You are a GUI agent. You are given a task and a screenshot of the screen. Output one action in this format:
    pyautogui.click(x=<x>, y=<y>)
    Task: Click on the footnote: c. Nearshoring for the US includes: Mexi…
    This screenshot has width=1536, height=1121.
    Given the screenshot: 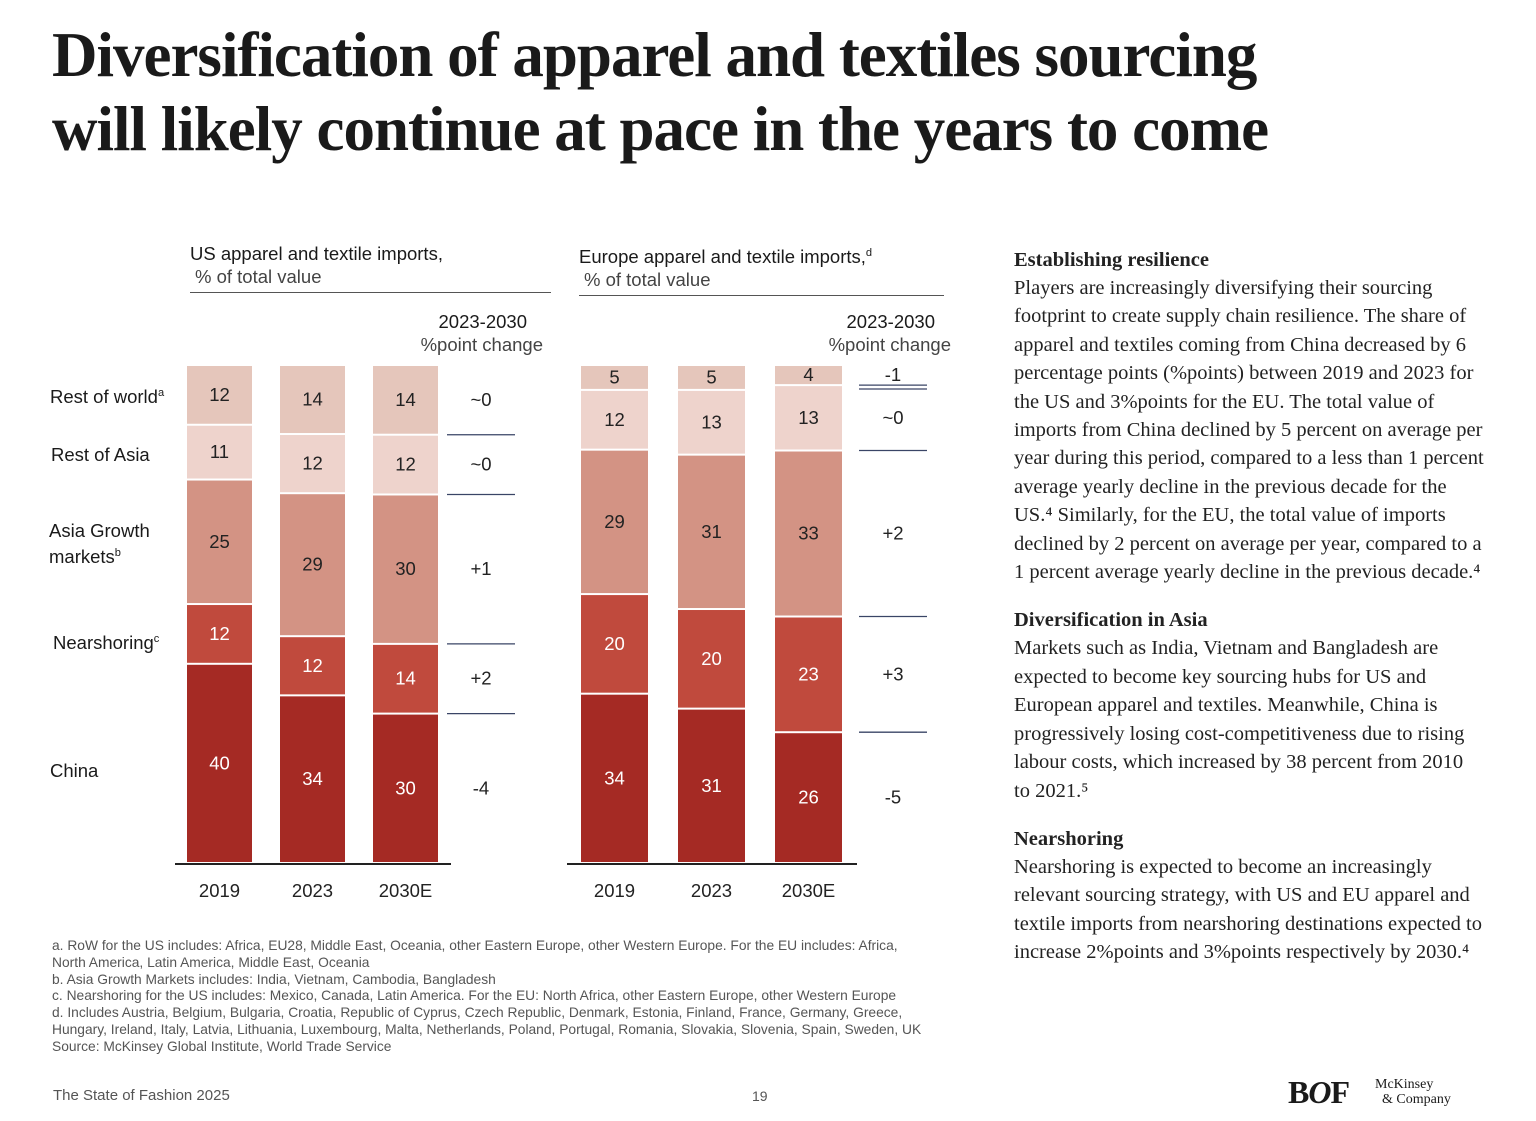 What is the action you would take?
    pyautogui.click(x=474, y=996)
    